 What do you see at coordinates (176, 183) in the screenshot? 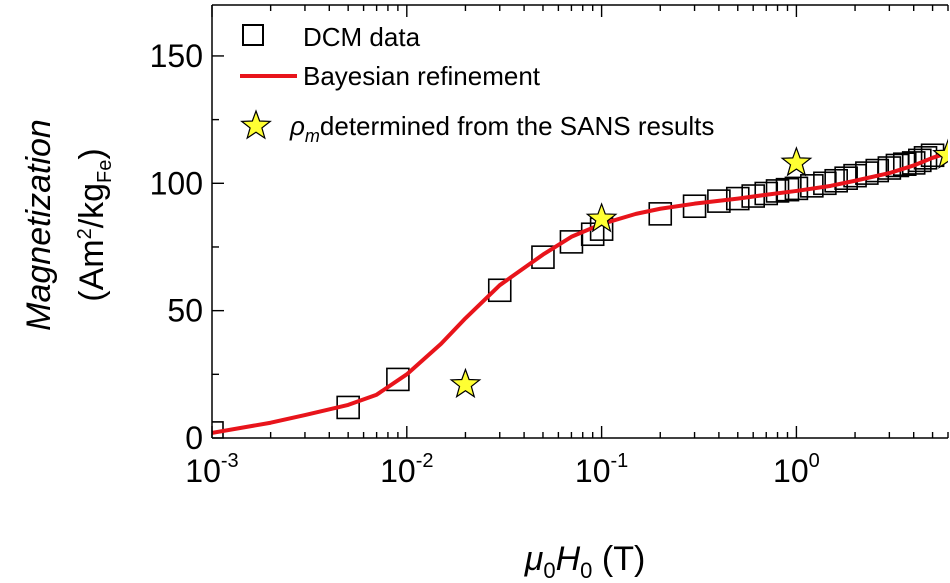
I see `y-tick-label: 100` at bounding box center [176, 183].